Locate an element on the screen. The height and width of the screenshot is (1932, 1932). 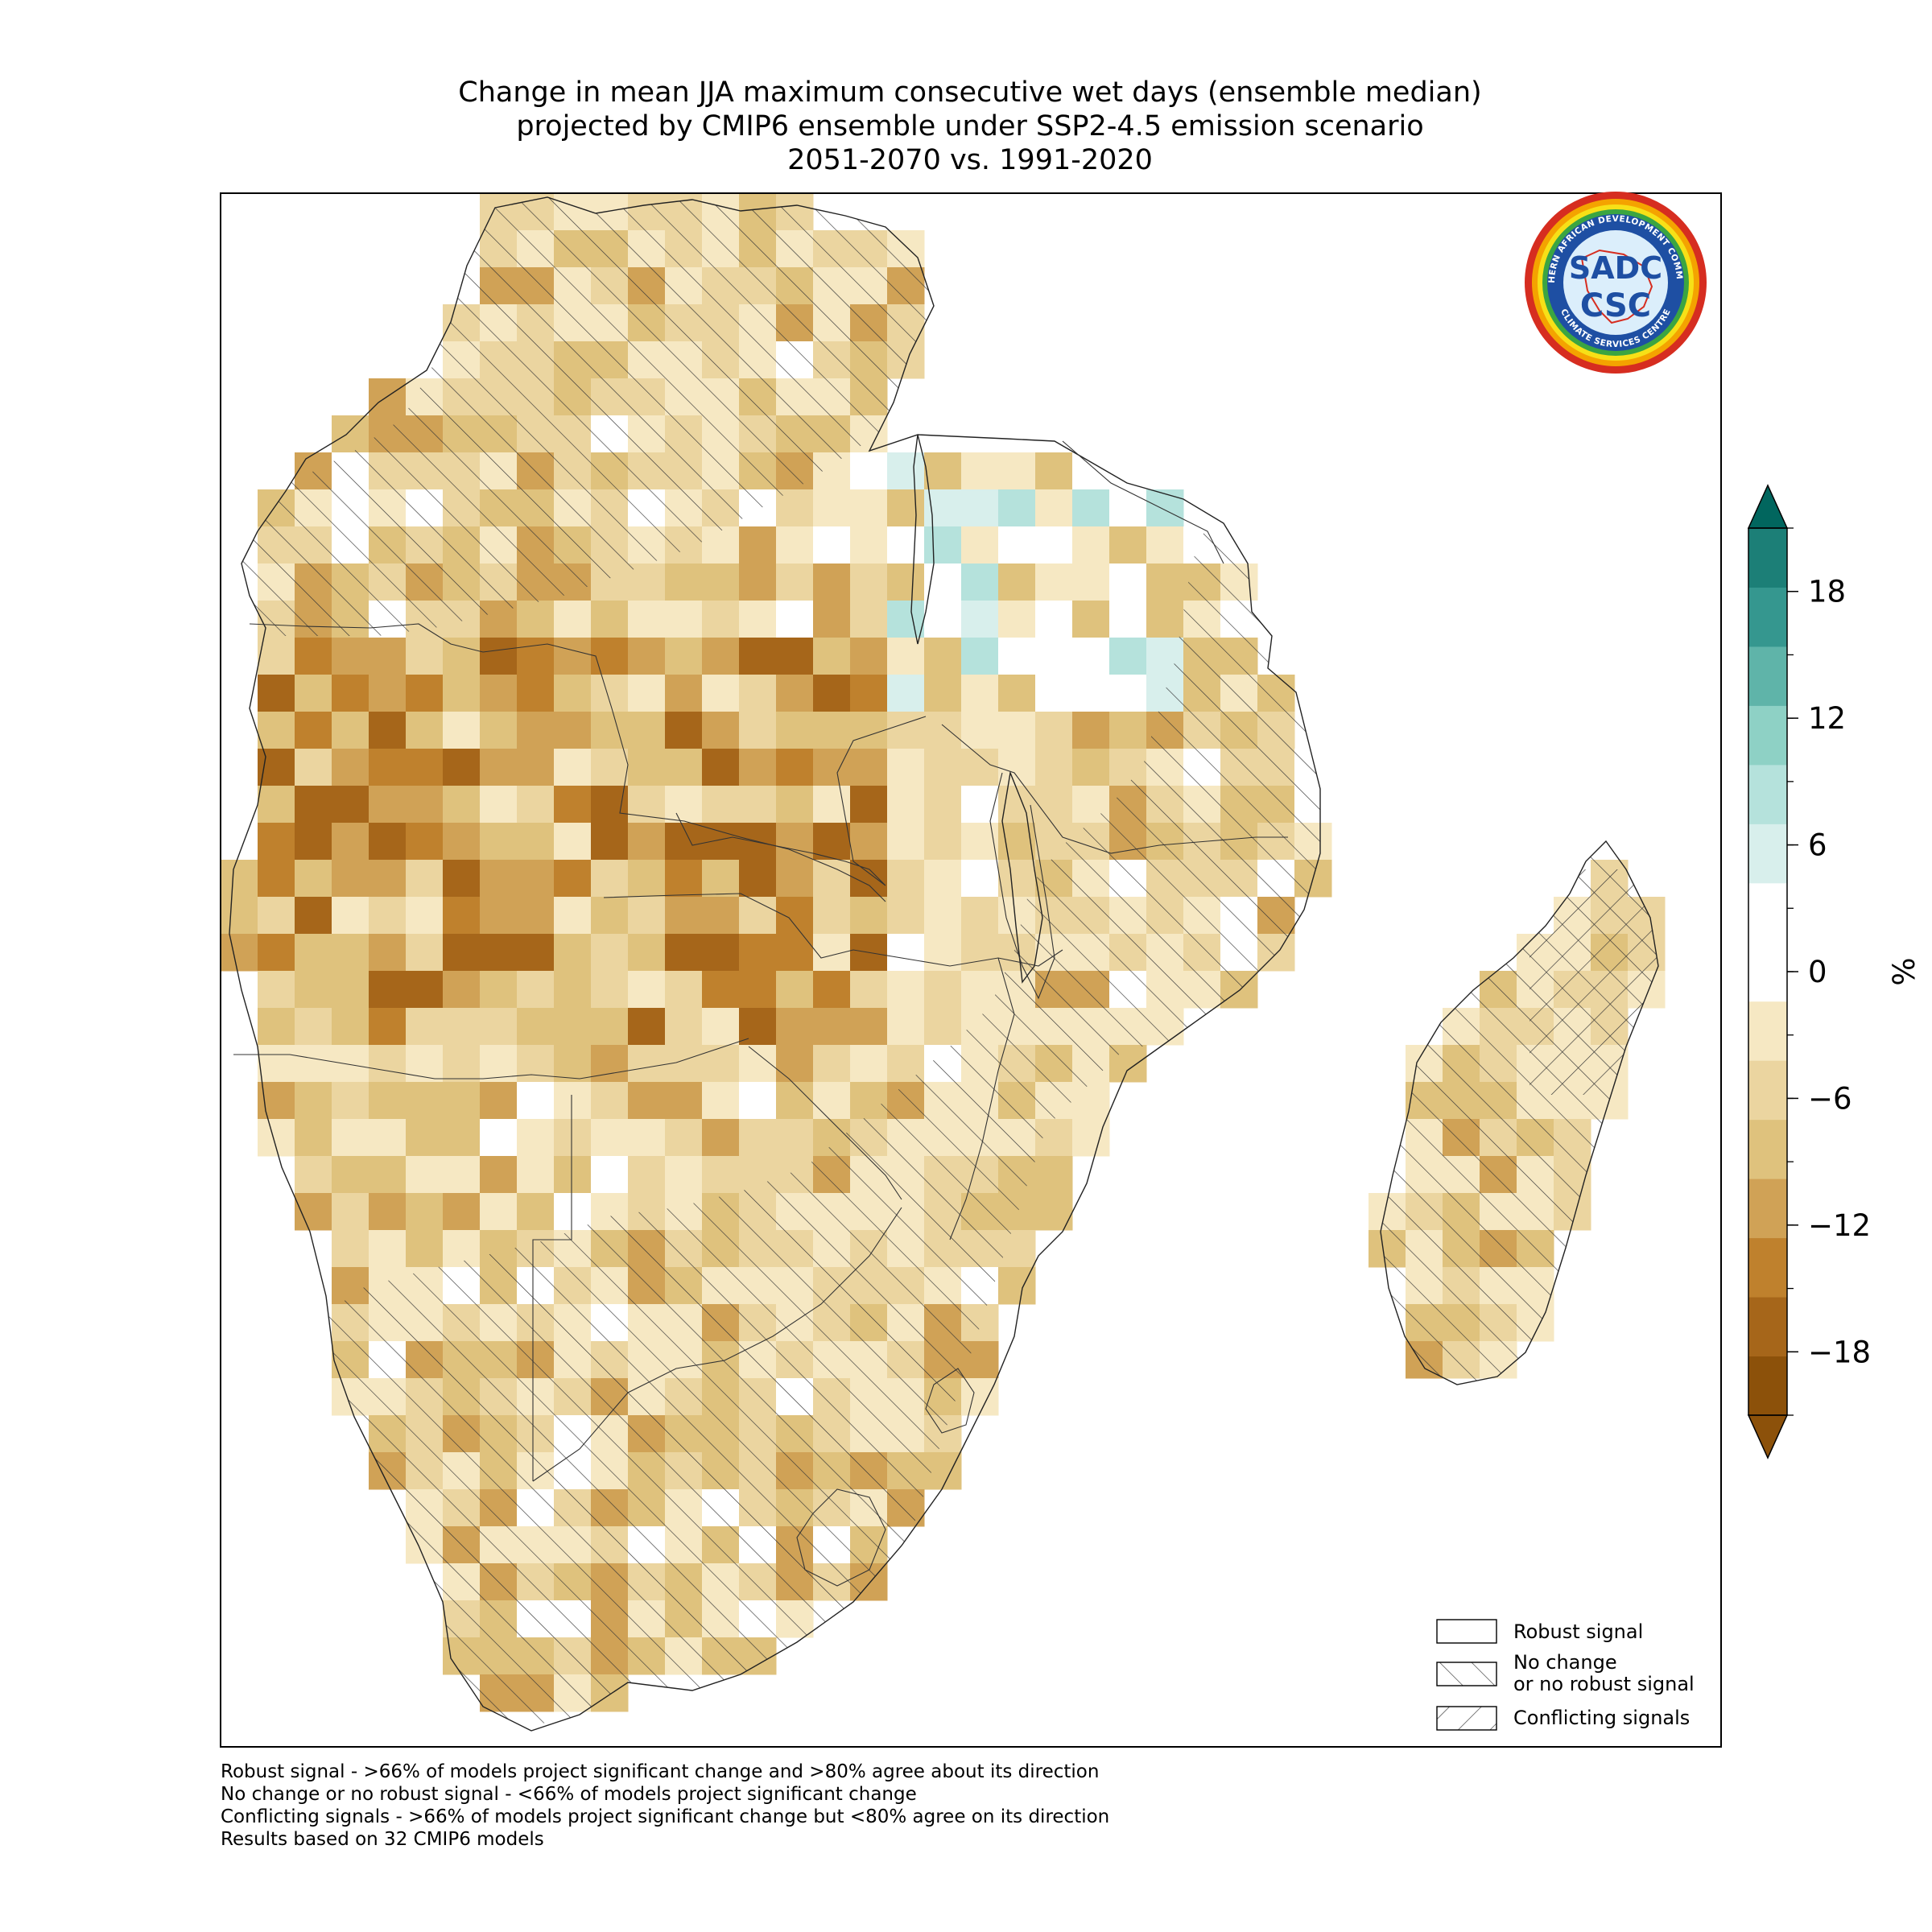
border-angola-namibia is located at coordinates (491, 1059).